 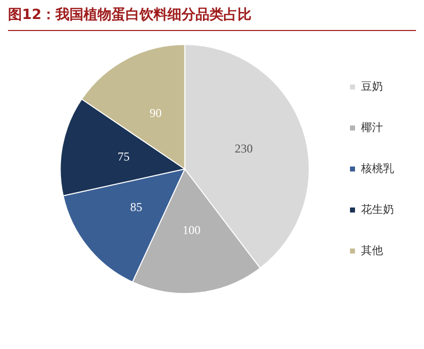 What do you see at coordinates (136, 207) in the screenshot?
I see `data-label: 85` at bounding box center [136, 207].